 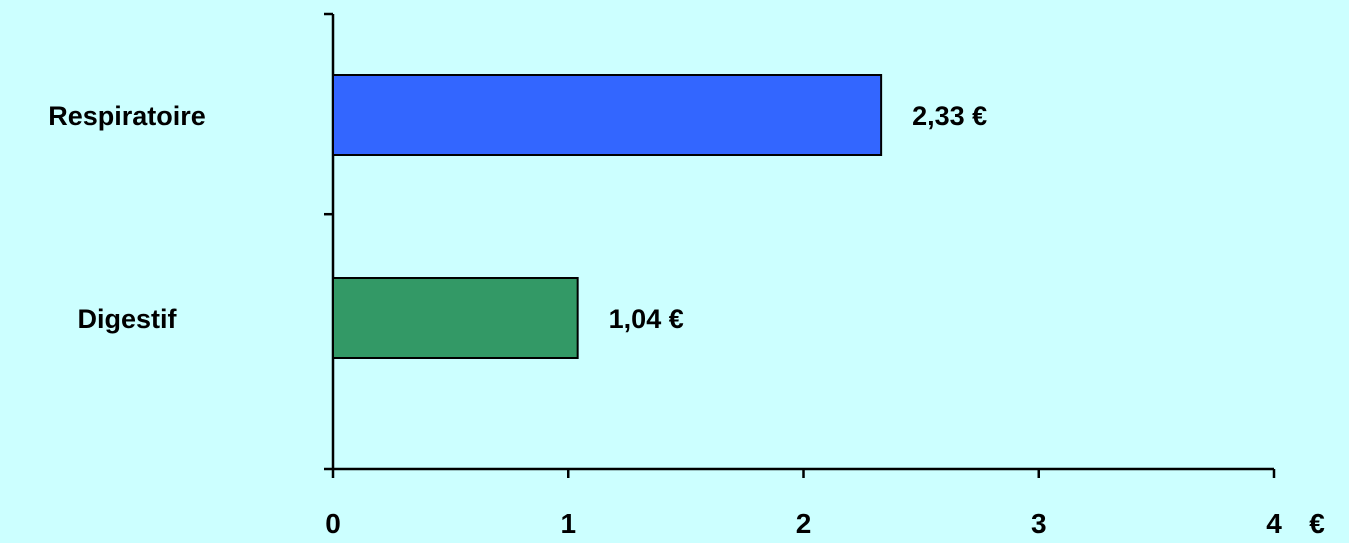 What do you see at coordinates (1039, 523) in the screenshot?
I see `x-tick-label: 3` at bounding box center [1039, 523].